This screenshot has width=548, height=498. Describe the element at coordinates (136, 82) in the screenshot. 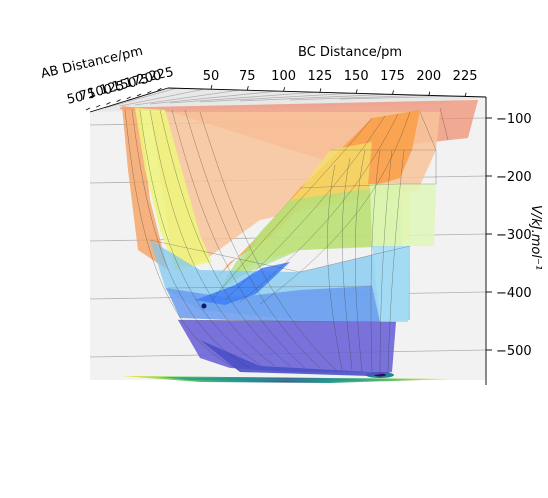

I see `x-tick-label: 175` at that location.